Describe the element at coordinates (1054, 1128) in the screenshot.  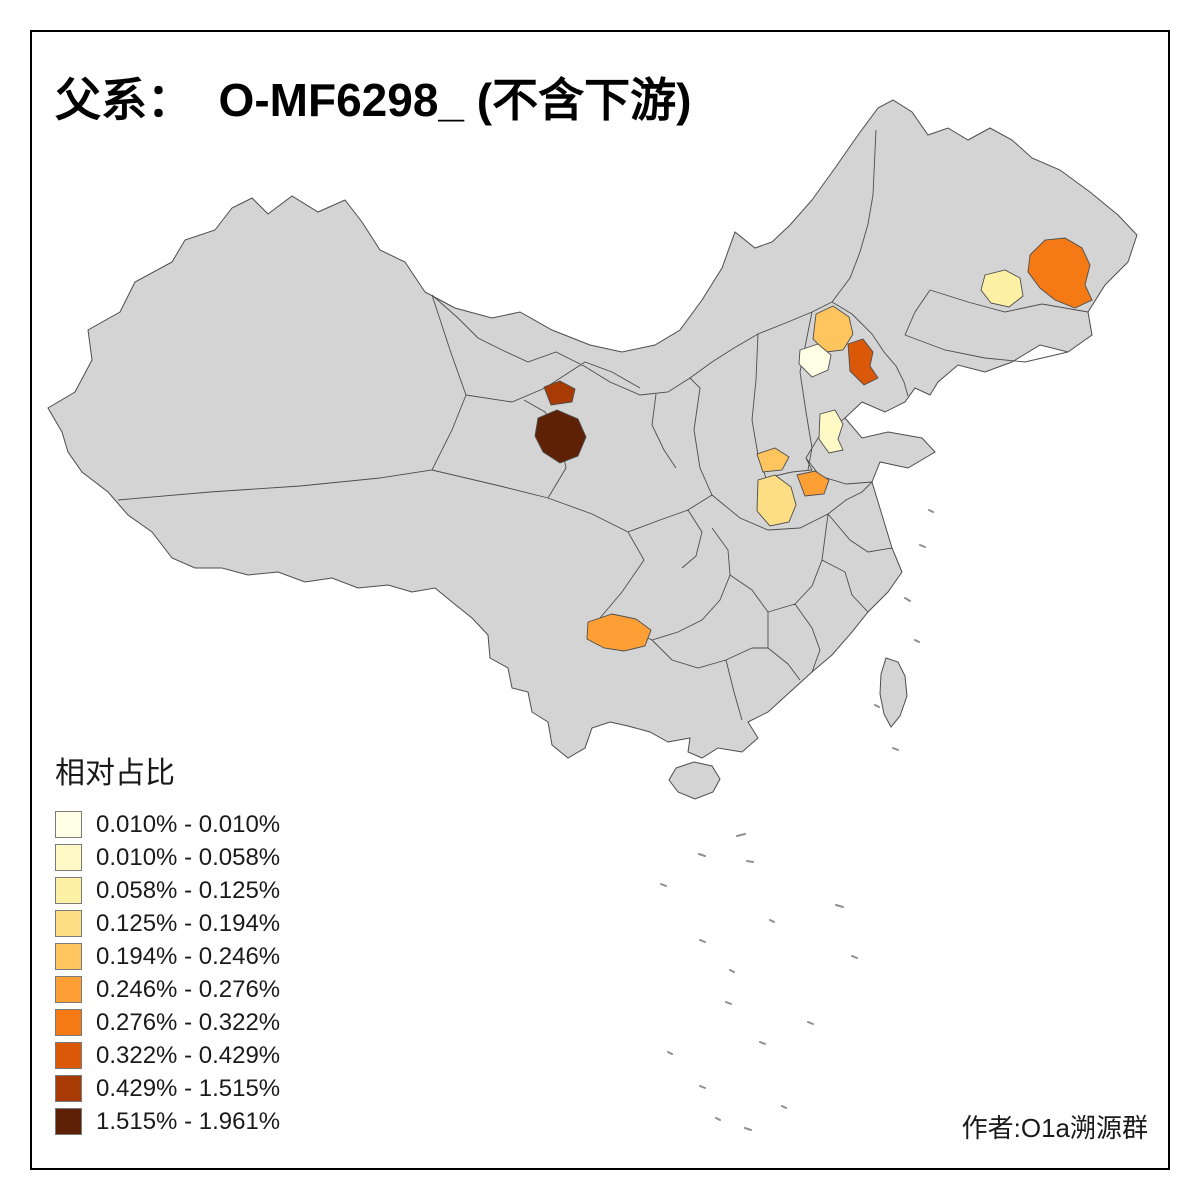
I see `author-credit: 作者:O1a溯源群` at that location.